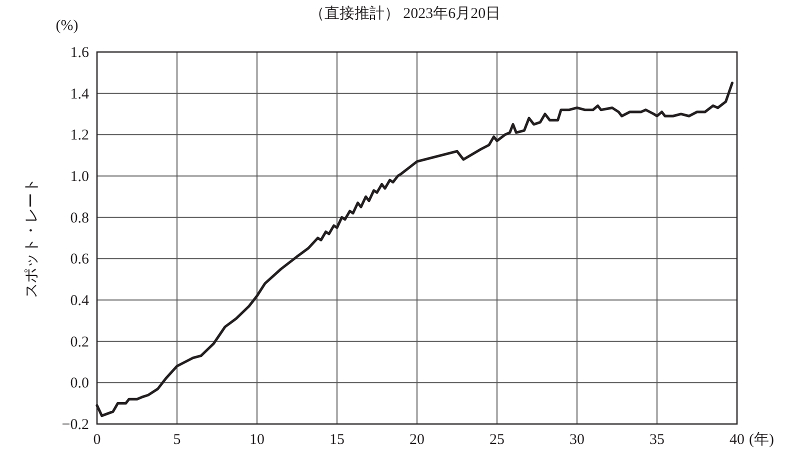 The width and height of the screenshot is (790, 455). Describe the element at coordinates (405, 13) in the screenshot. I see `chart-title: （直接推計） 2023年6月20日` at that location.